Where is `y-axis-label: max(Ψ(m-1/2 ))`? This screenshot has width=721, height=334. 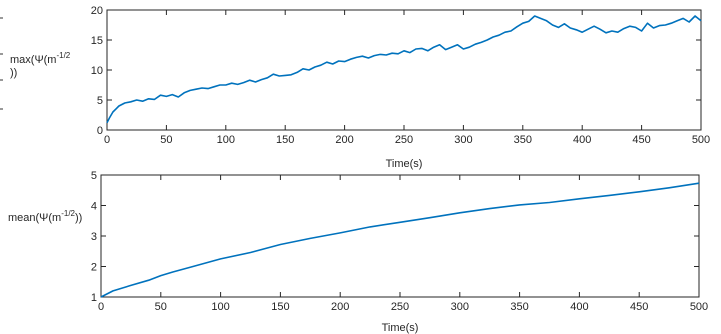 y-axis-label: max(Ψ(m-1/2 )) is located at coordinates (41, 64).